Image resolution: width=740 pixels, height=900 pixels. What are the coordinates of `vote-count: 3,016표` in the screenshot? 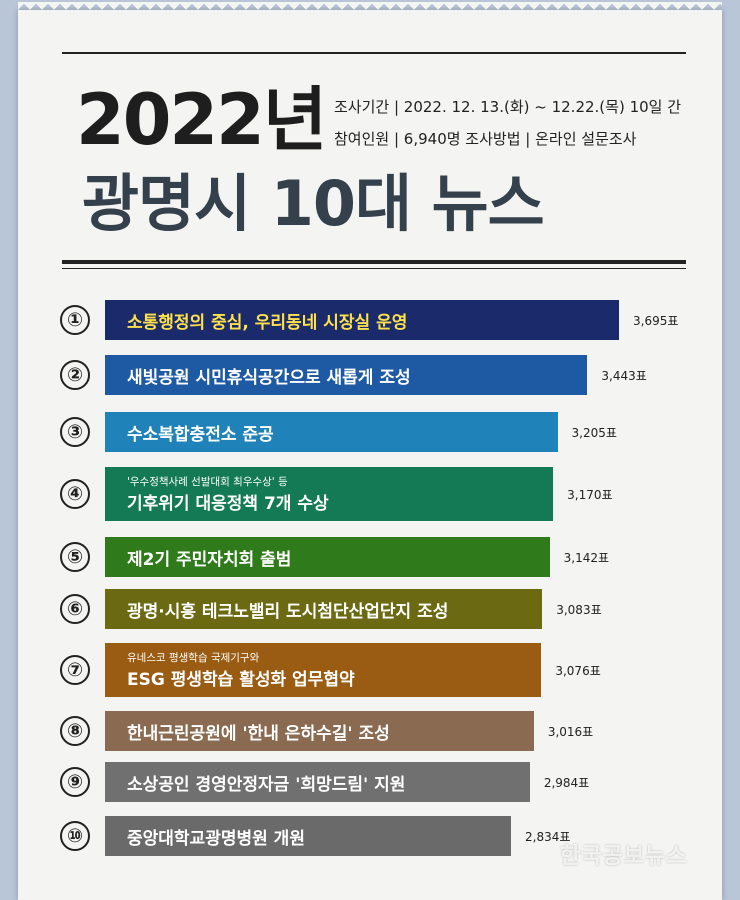 It's located at (570, 732).